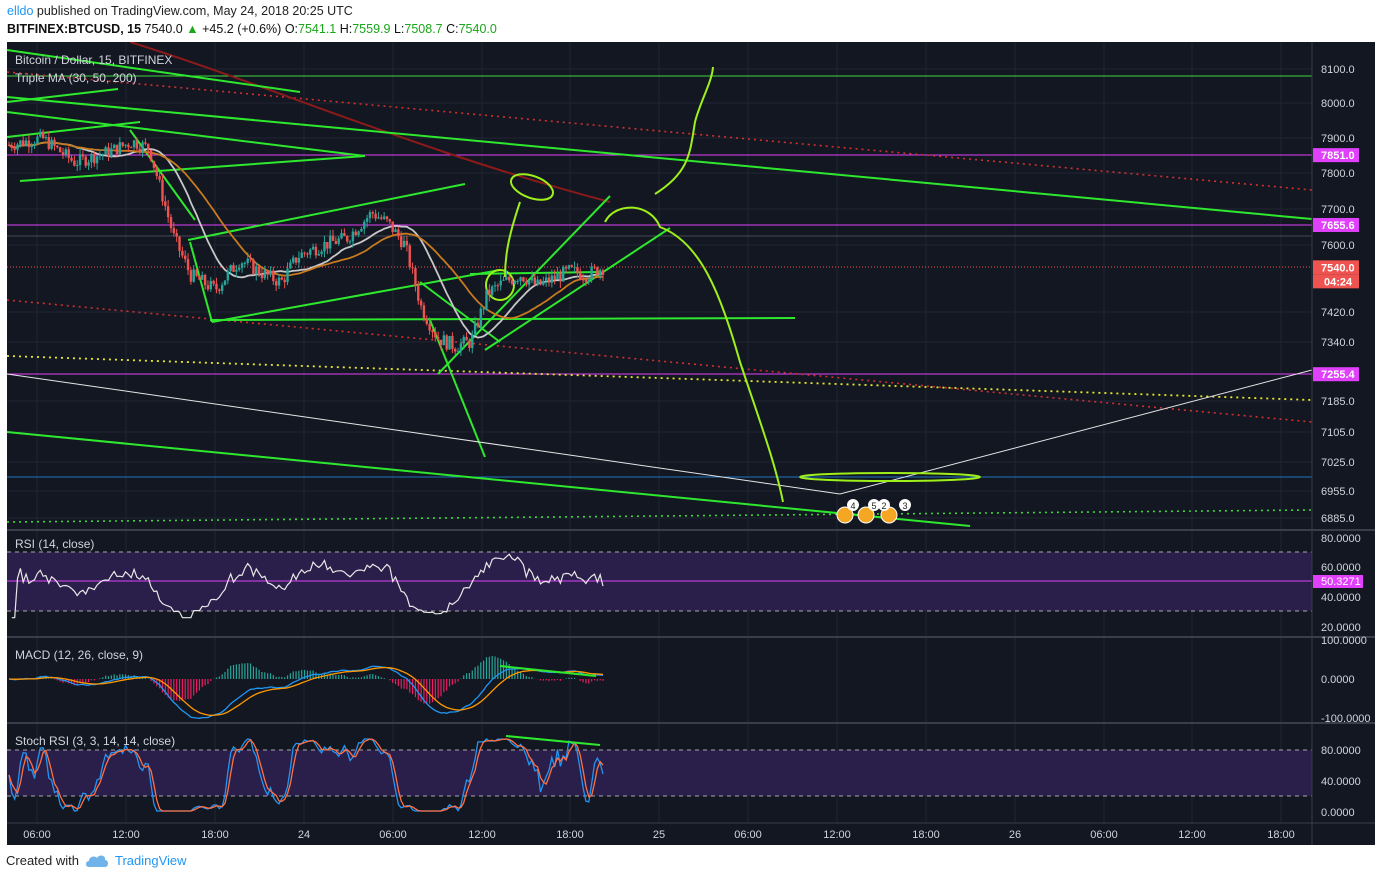 The image size is (1383, 879). I want to click on stoch-divergence-line, so click(553, 740).